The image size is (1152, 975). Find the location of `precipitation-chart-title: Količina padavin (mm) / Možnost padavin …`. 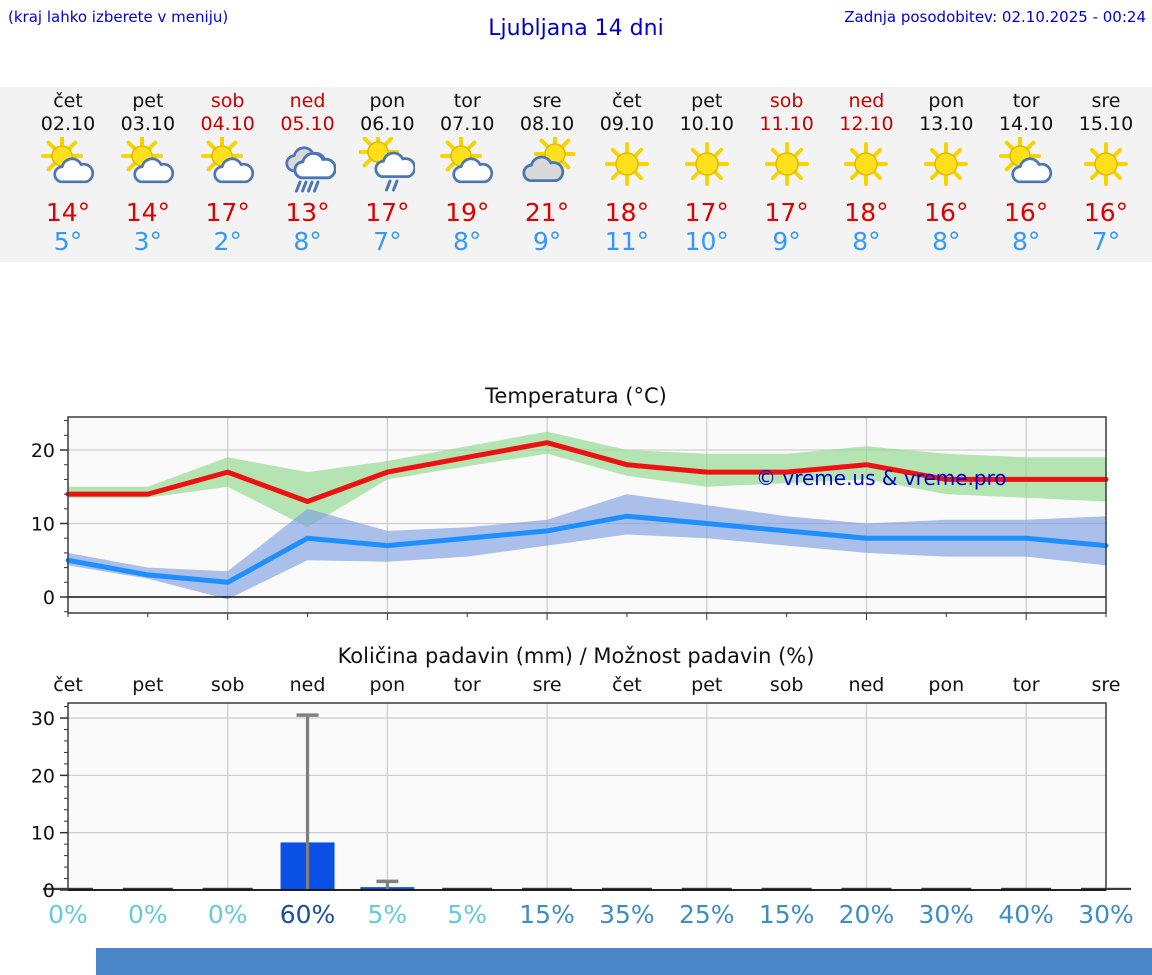

precipitation-chart-title: Količina padavin (mm) / Možnost padavin … is located at coordinates (576, 656).